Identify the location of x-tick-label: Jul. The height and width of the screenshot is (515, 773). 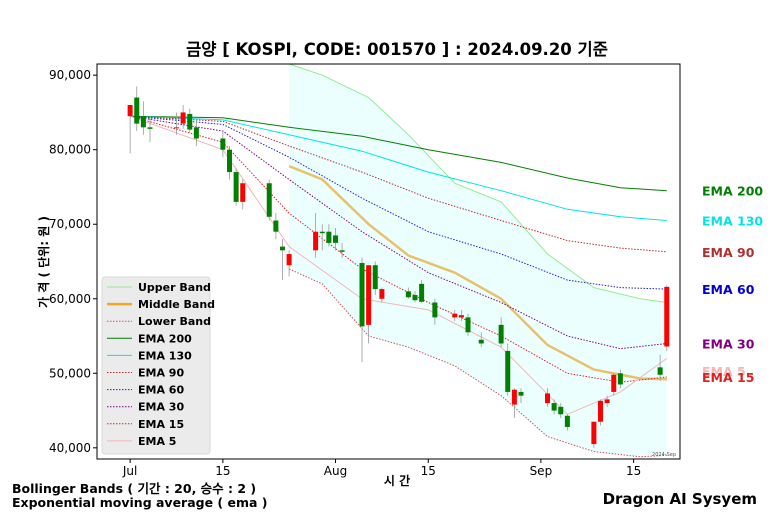
(129, 471).